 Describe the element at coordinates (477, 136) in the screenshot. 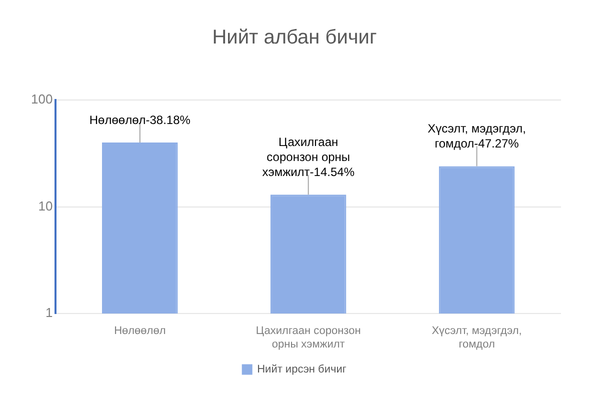

I see `data-label: Хүсэлт, мэдэгдэл, гомдол-47.27%` at that location.